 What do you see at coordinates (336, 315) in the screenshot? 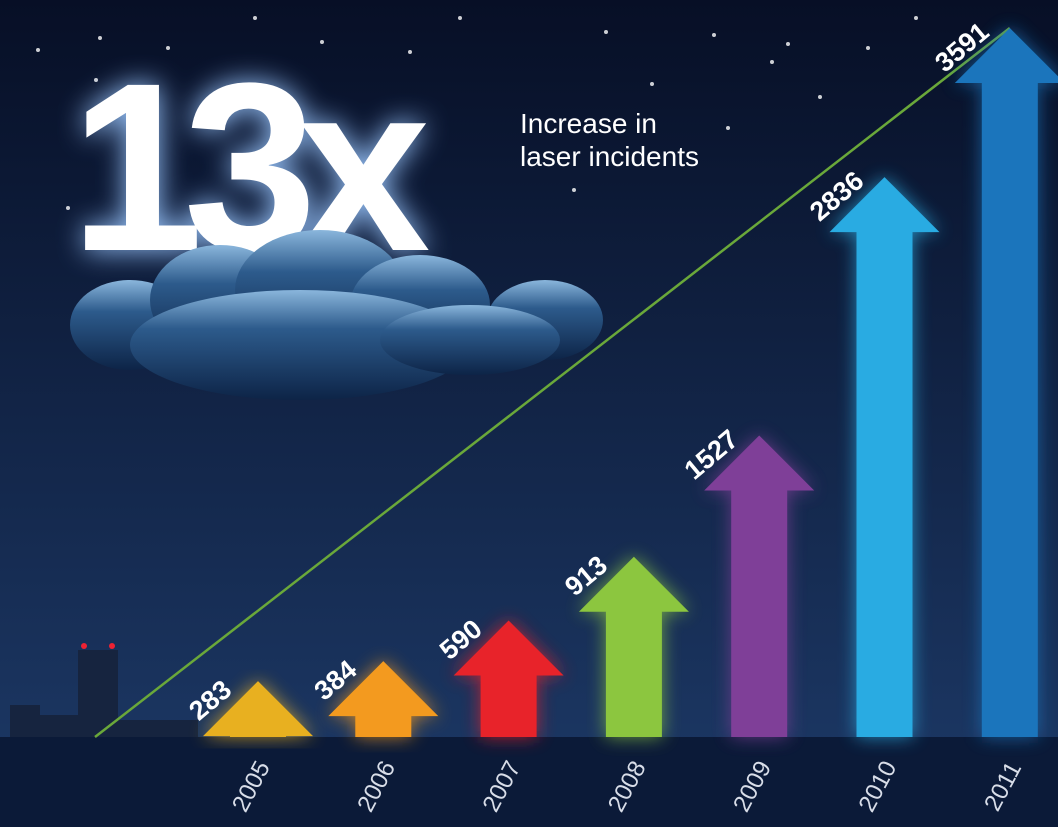
I see `cloud` at bounding box center [336, 315].